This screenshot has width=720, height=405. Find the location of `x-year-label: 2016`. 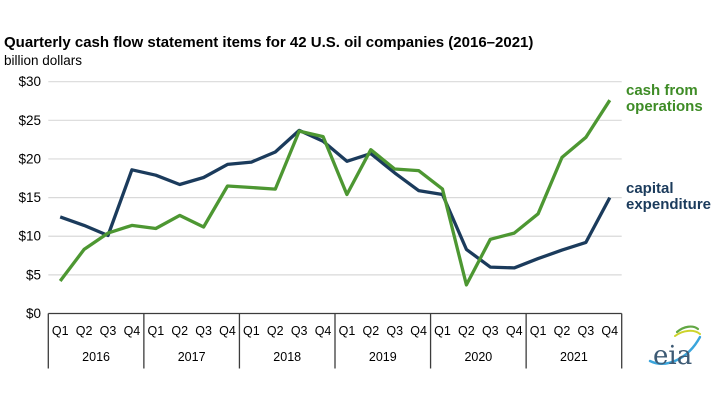

x-year-label: 2016 is located at coordinates (96, 357).